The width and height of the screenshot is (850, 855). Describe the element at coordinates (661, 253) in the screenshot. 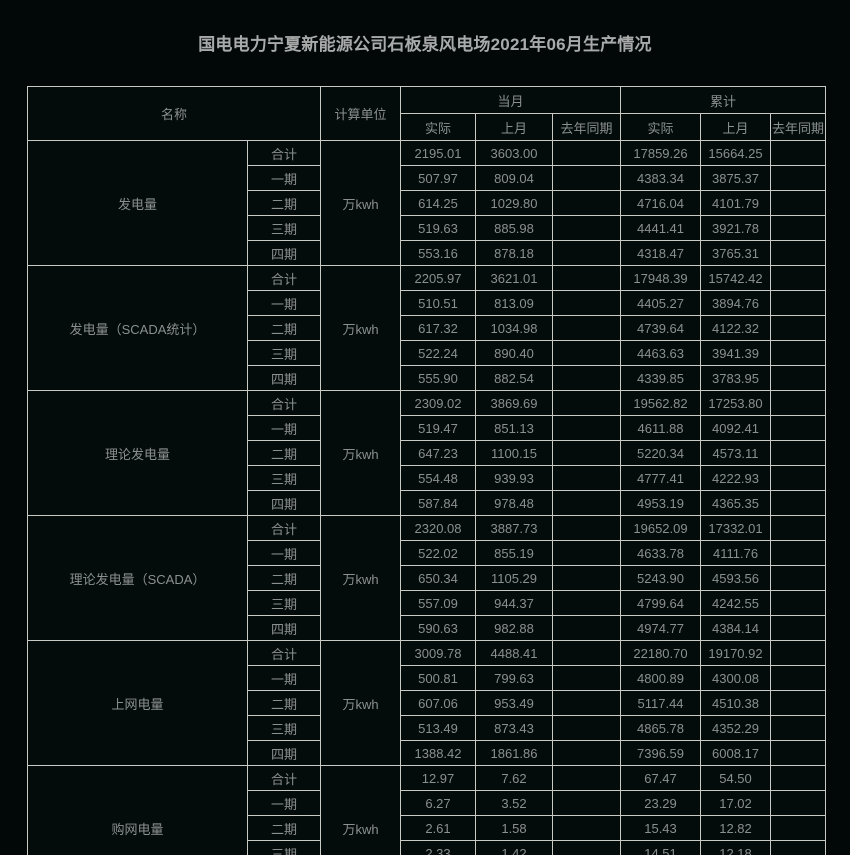

I see `cell-cum-actual: 4318.47` at that location.